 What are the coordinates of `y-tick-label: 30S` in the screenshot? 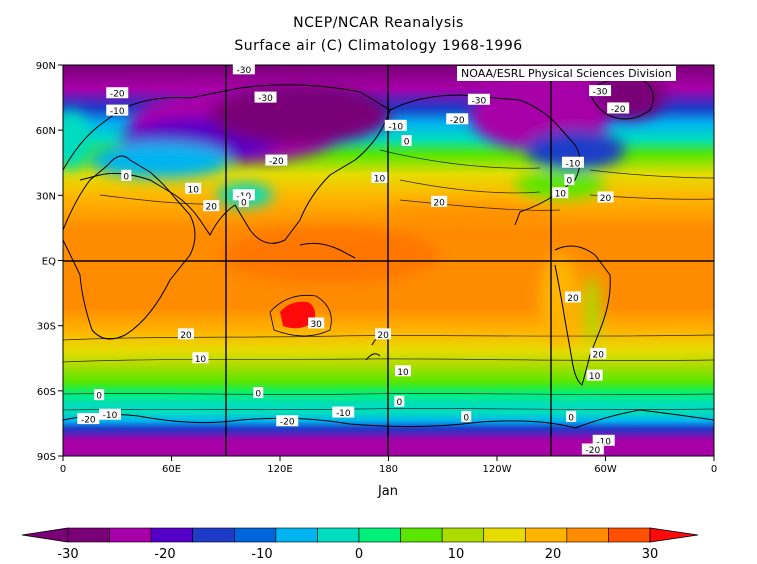 It's located at (46, 327).